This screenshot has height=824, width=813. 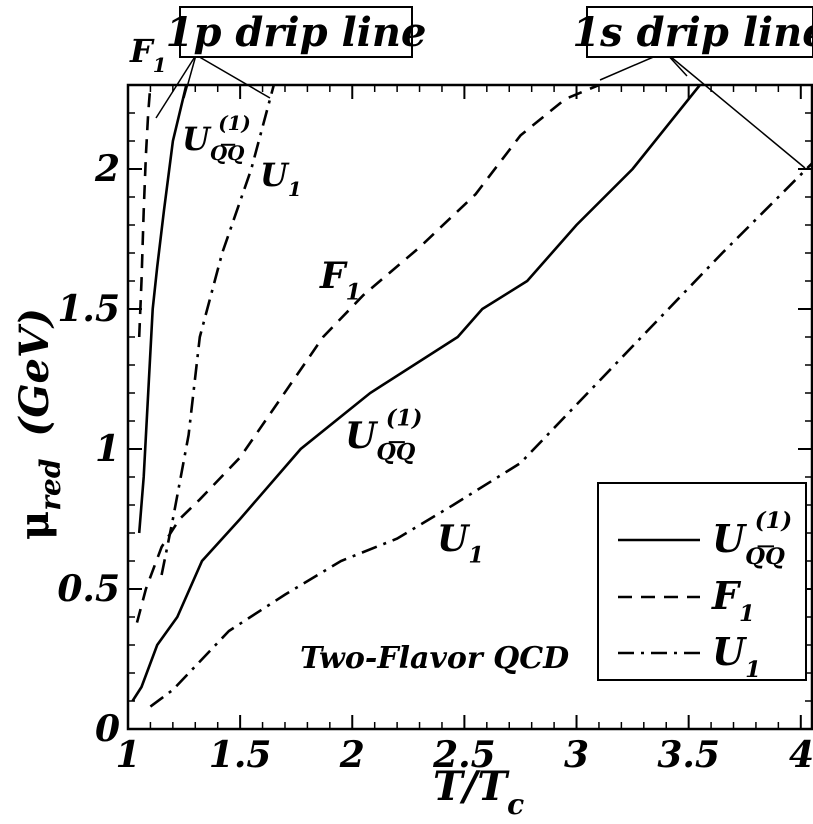 I want to click on x-tick-label: 2.5, so click(x=464, y=755).